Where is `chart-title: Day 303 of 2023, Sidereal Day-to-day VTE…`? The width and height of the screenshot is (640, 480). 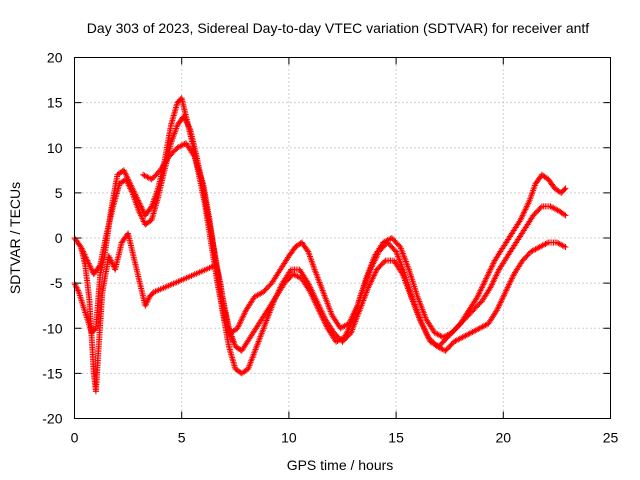
chart-title: Day 303 of 2023, Sidereal Day-to-day VTE… is located at coordinates (338, 28).